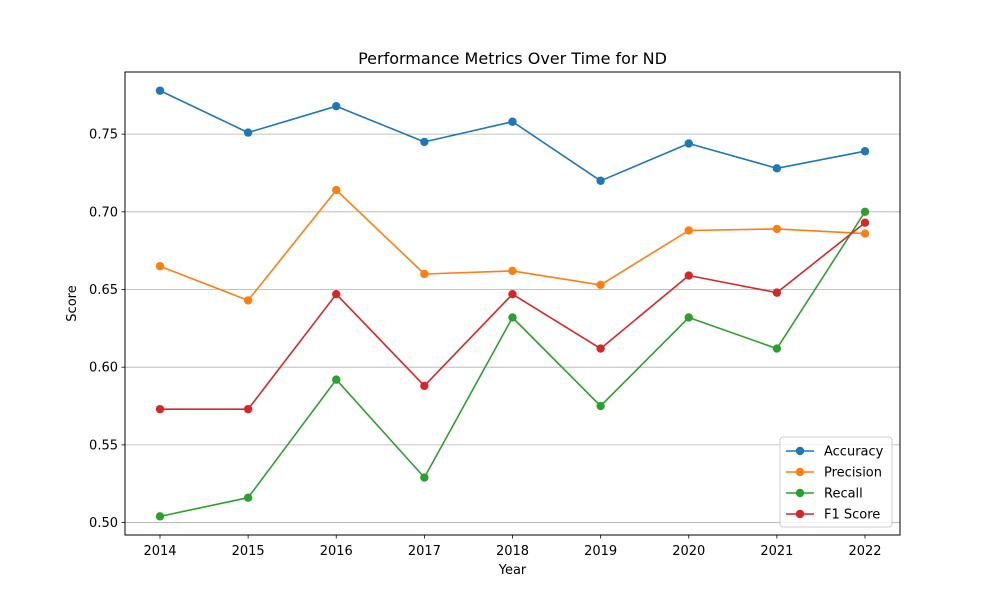 The height and width of the screenshot is (600, 1000). What do you see at coordinates (107, 329) in the screenshot?
I see `y-axis: 0.50 0.55 0.60 0.65 0.70 0.75` at bounding box center [107, 329].